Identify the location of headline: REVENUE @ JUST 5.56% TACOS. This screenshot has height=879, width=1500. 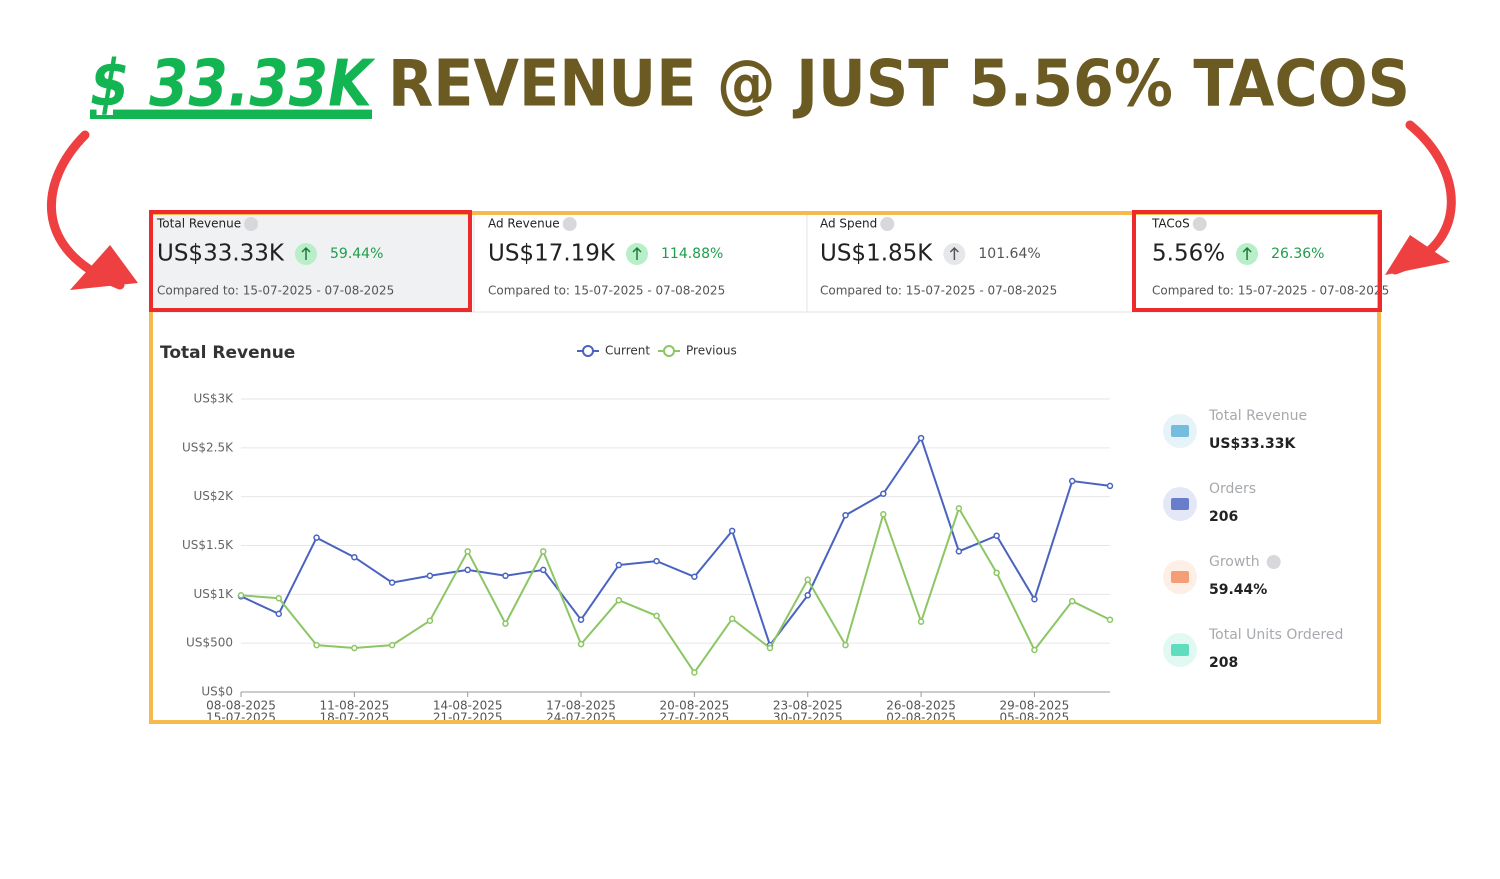
(899, 85).